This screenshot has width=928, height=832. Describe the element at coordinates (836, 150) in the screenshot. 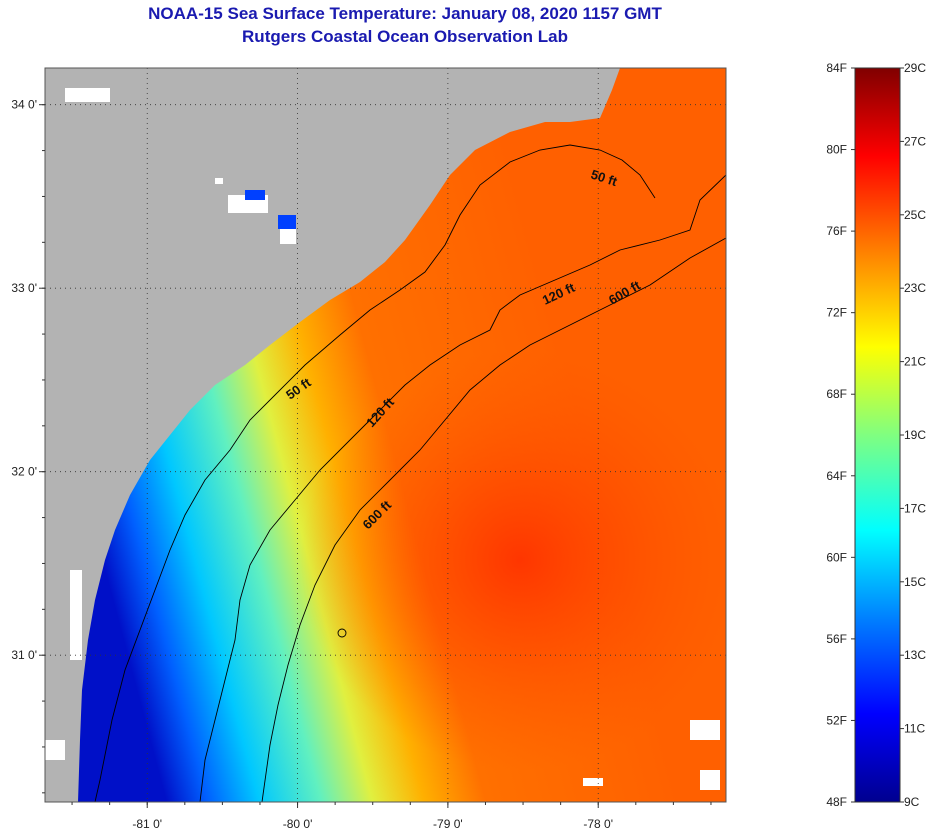

I see `colorbar-f-label: 80F` at that location.